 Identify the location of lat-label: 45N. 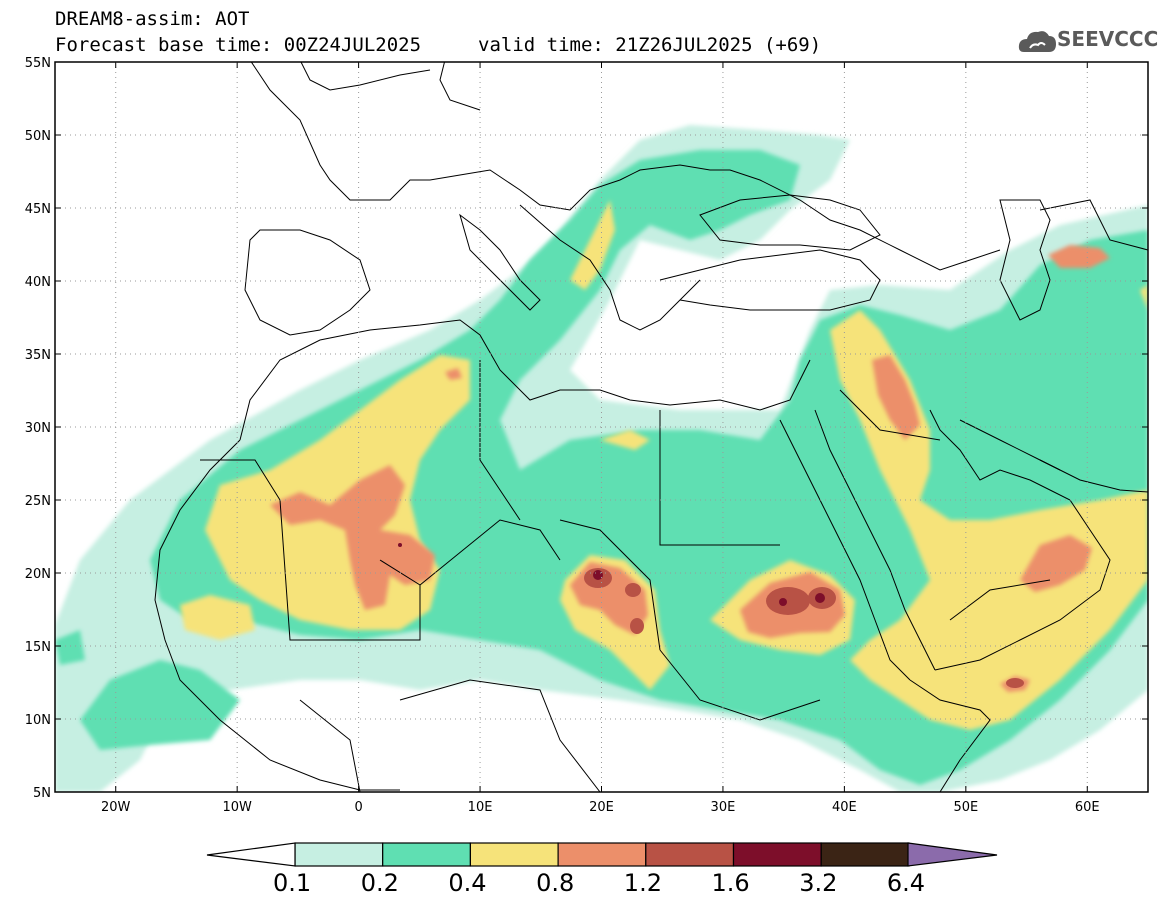
(38, 209).